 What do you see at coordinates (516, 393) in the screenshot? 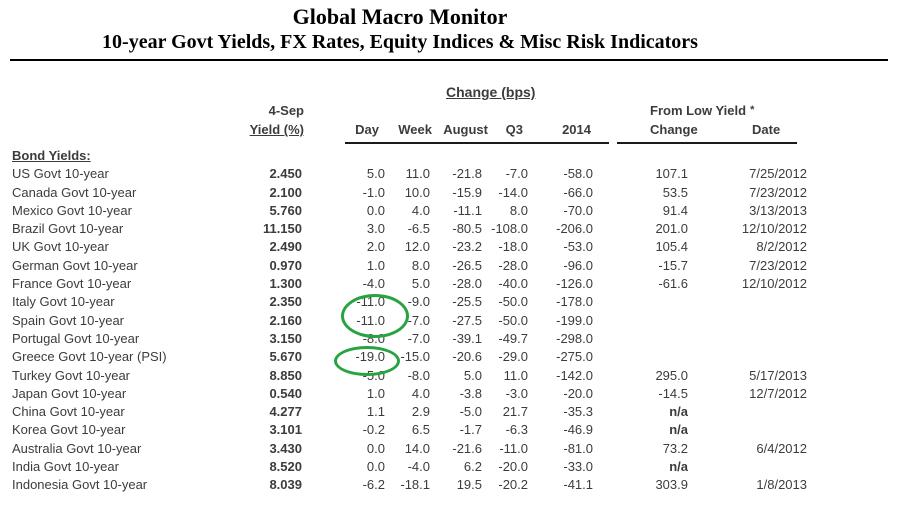
I see `cell-q3: -3.0` at bounding box center [516, 393].